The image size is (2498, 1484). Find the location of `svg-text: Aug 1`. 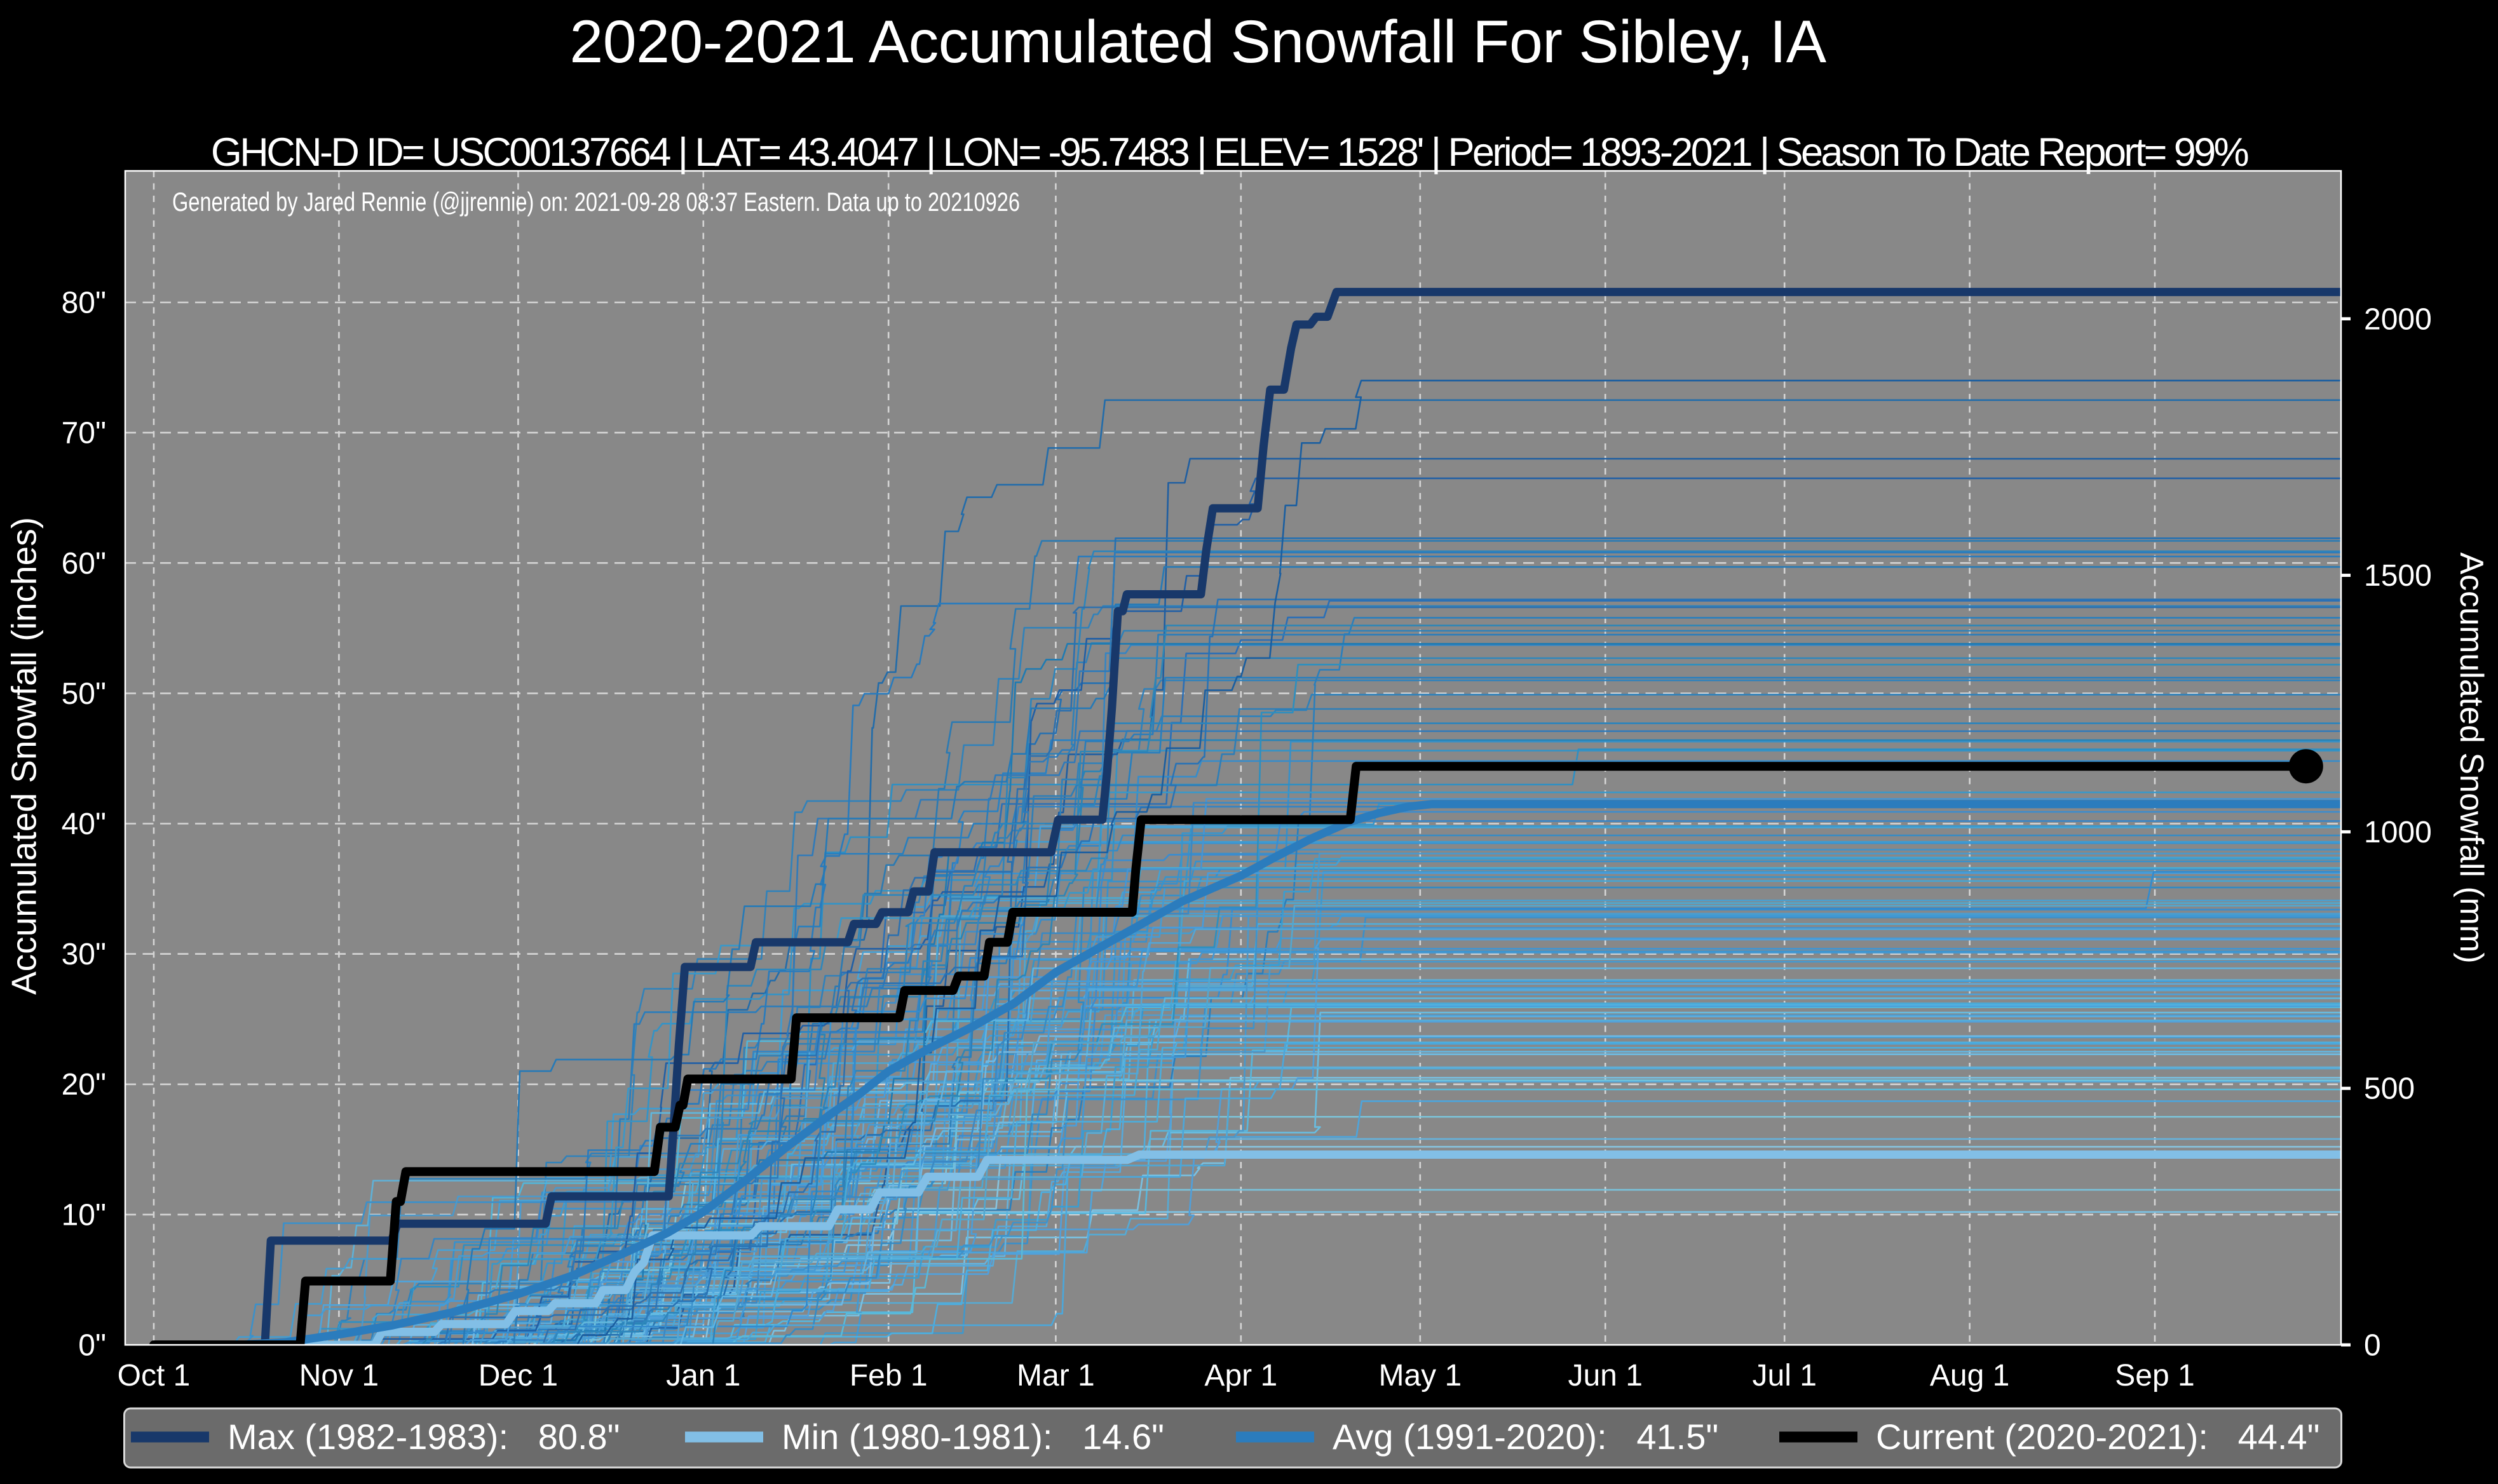

svg-text: Aug 1 is located at coordinates (1969, 1376).